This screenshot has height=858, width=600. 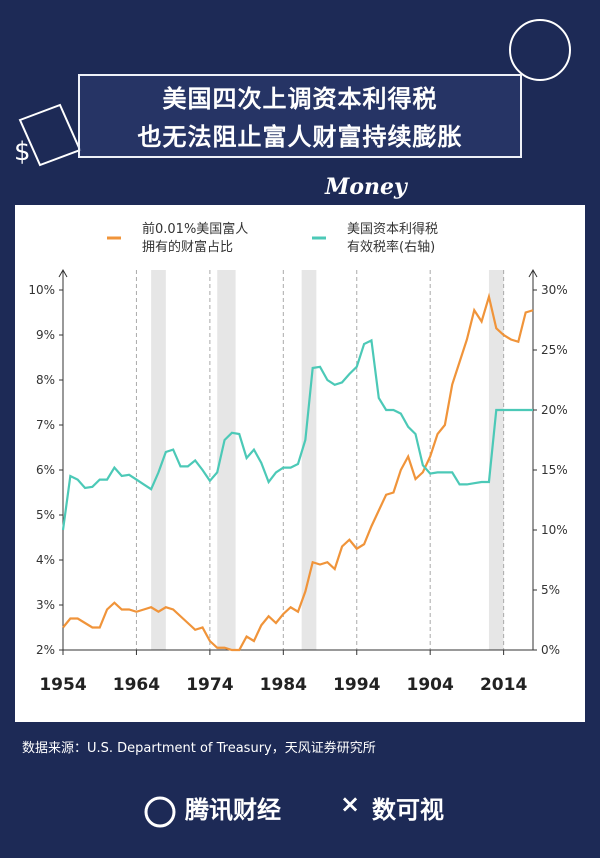 I want to click on legend-entry: 前0.01%美国富人 拥有的财富占比, so click(x=195, y=238).